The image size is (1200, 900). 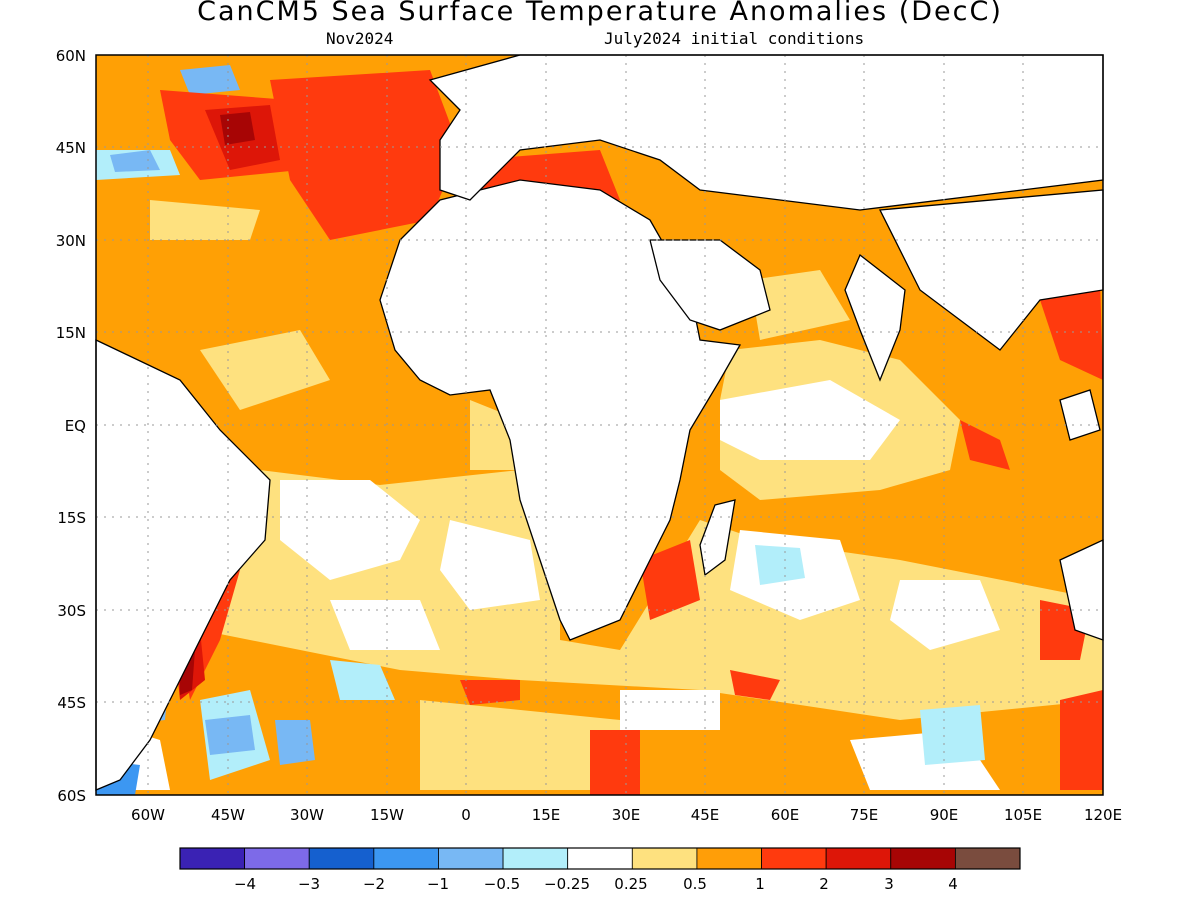 I want to click on latitude-axis: 60N 45N 30N 15N EQ 15S 30S 45S 60S, so click(x=71, y=426).